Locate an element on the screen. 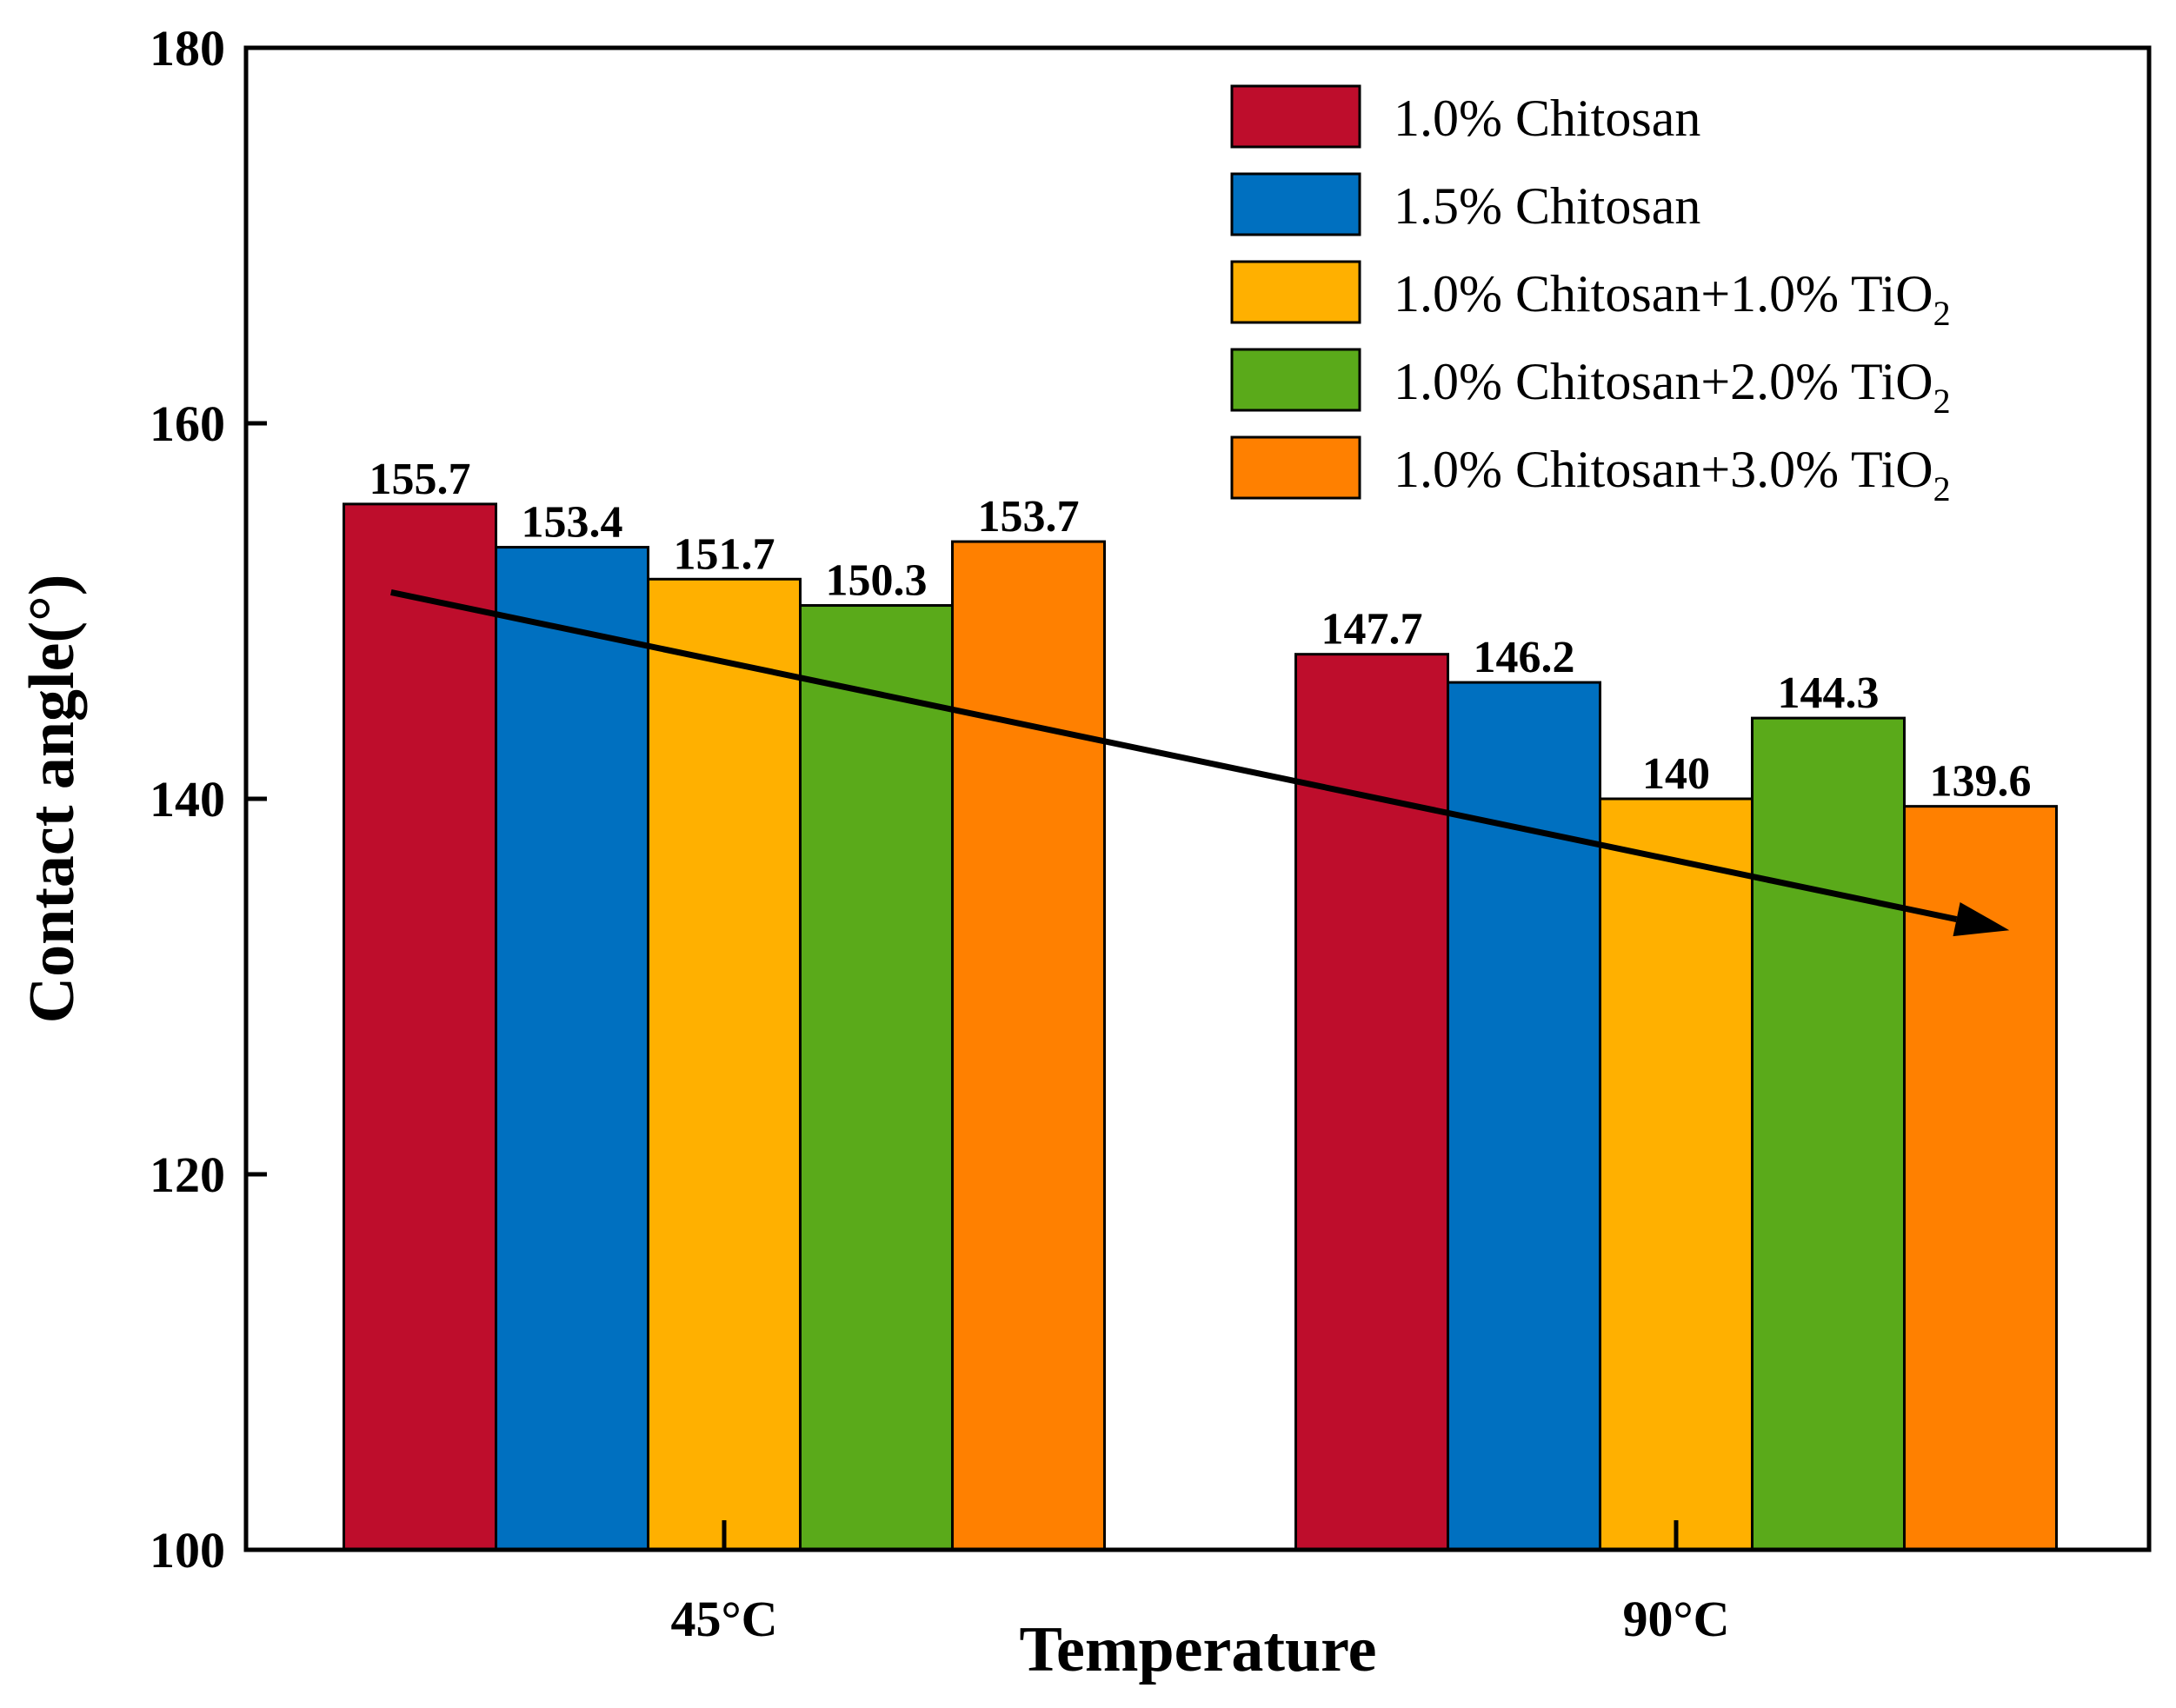 This screenshot has height=1708, width=2176. data-label-5-1: 153.7 is located at coordinates (1029, 517).